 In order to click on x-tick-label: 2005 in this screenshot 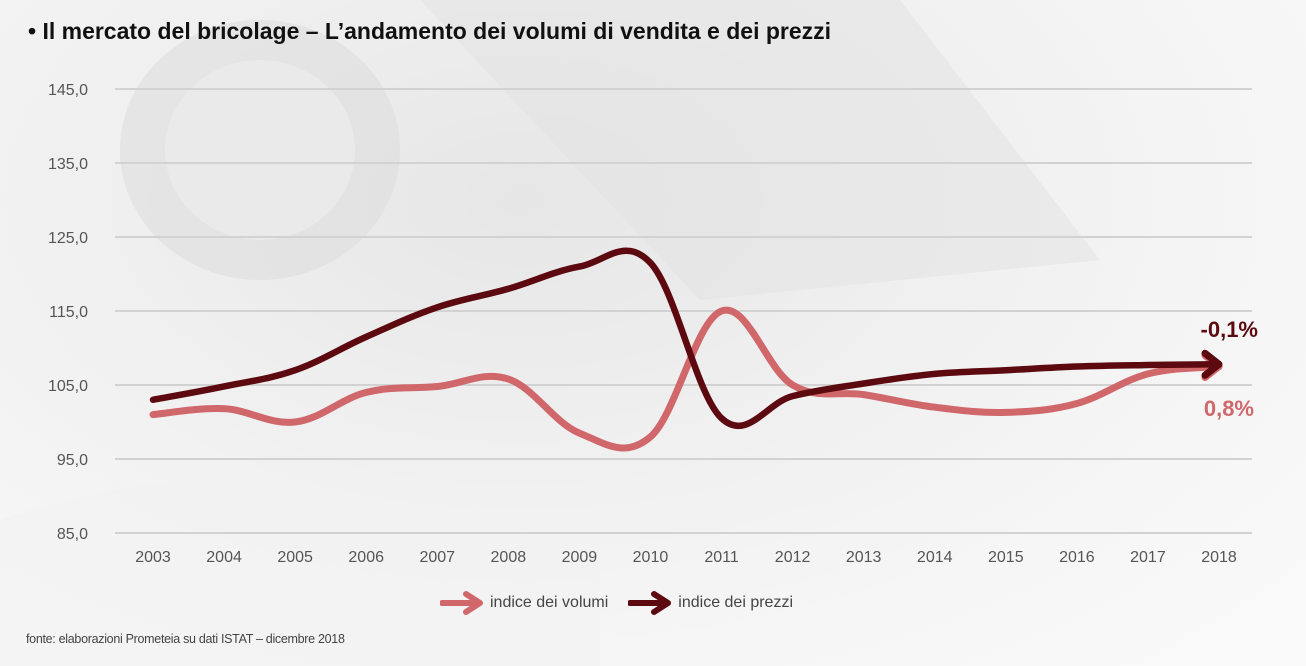, I will do `click(295, 557)`.